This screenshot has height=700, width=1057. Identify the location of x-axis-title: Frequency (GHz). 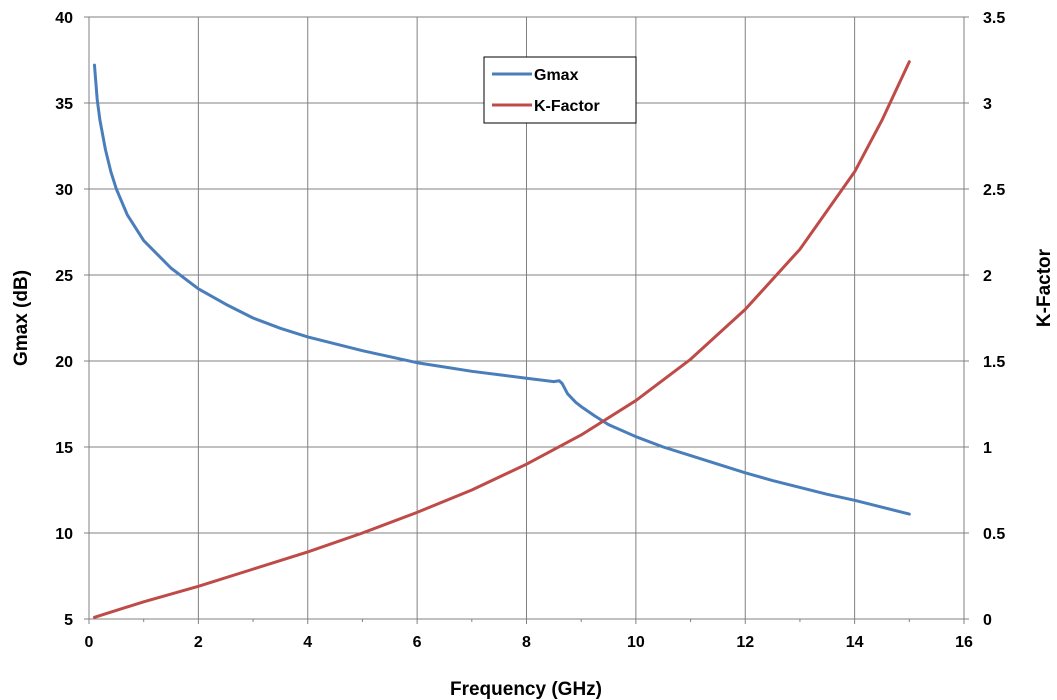
(526, 689).